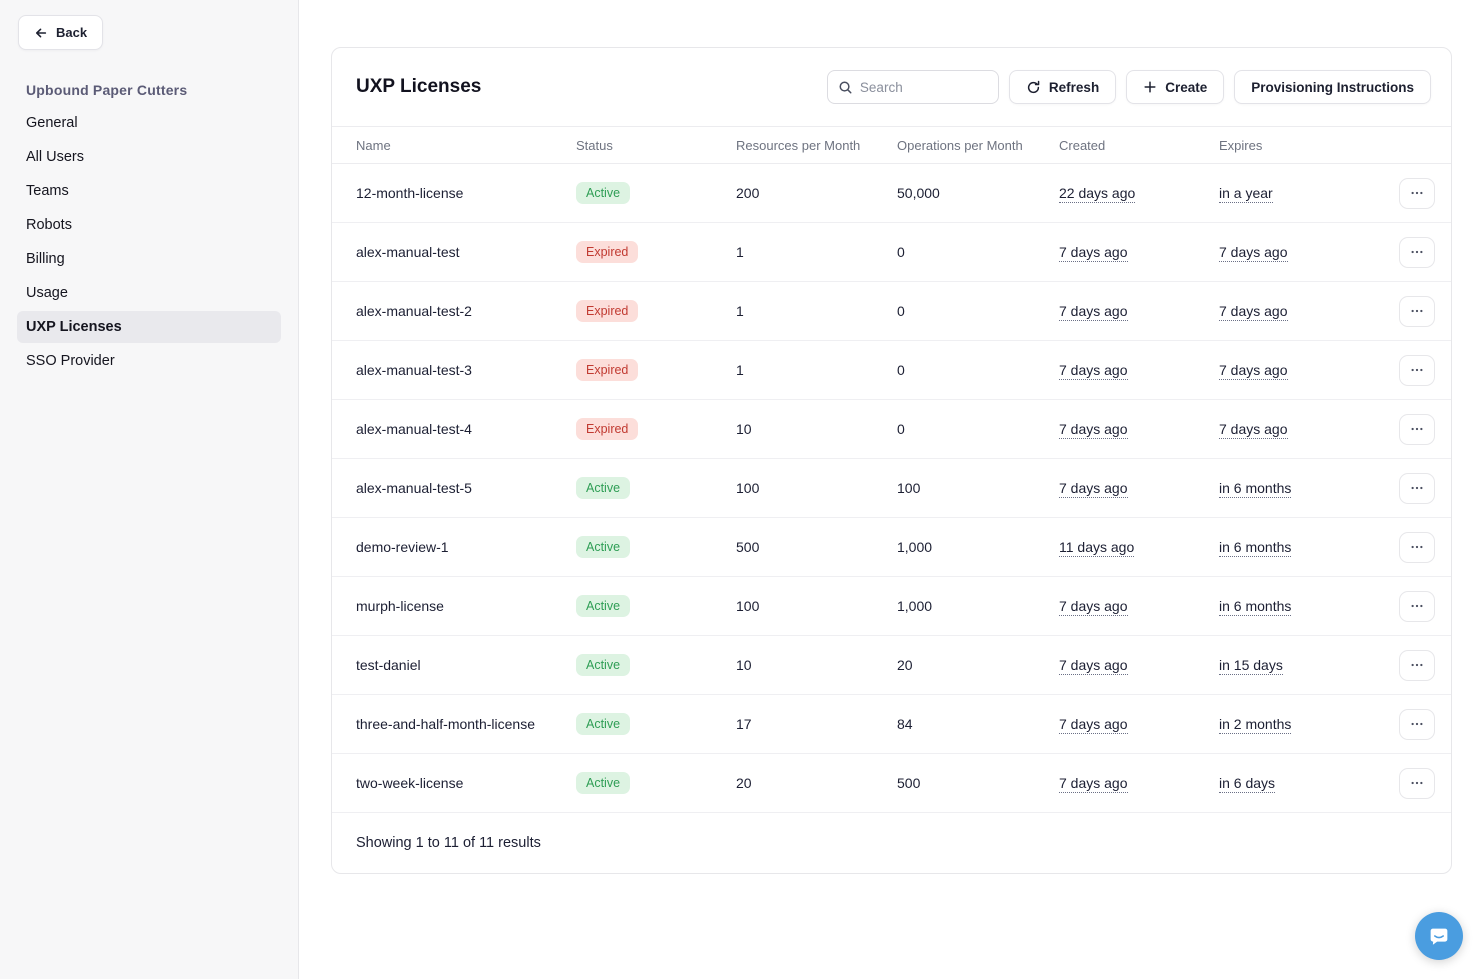 This screenshot has width=1484, height=979. What do you see at coordinates (388, 665) in the screenshot?
I see `license-name: test-daniel` at bounding box center [388, 665].